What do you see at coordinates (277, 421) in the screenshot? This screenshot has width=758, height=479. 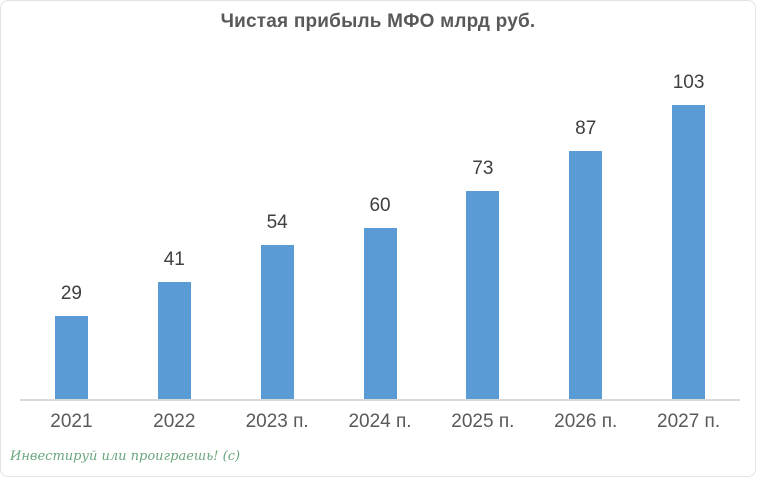 I see `x-axis-tick-label: 2023 п.` at bounding box center [277, 421].